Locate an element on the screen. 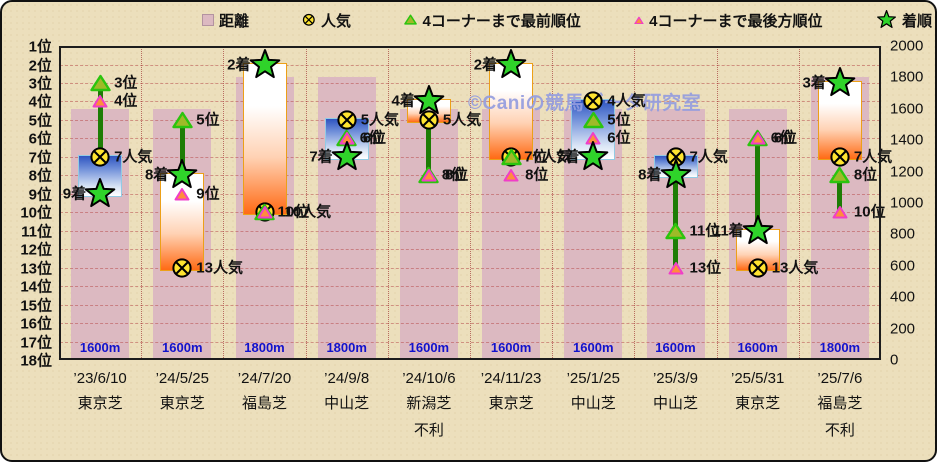  legend-label: 着順 is located at coordinates (916, 21).